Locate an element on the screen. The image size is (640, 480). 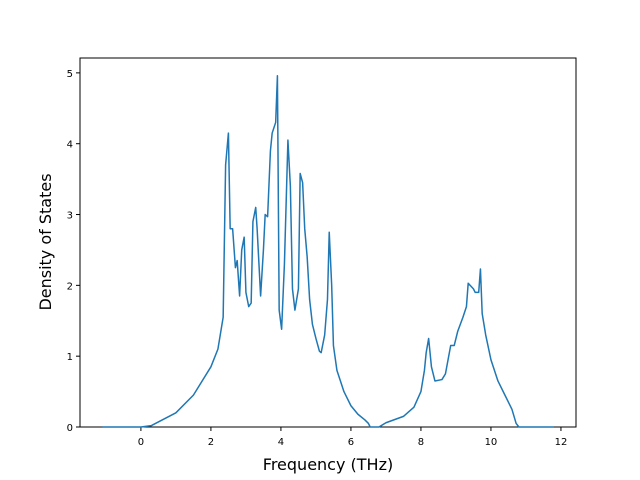
x-tick-label: 8 is located at coordinates (421, 442).